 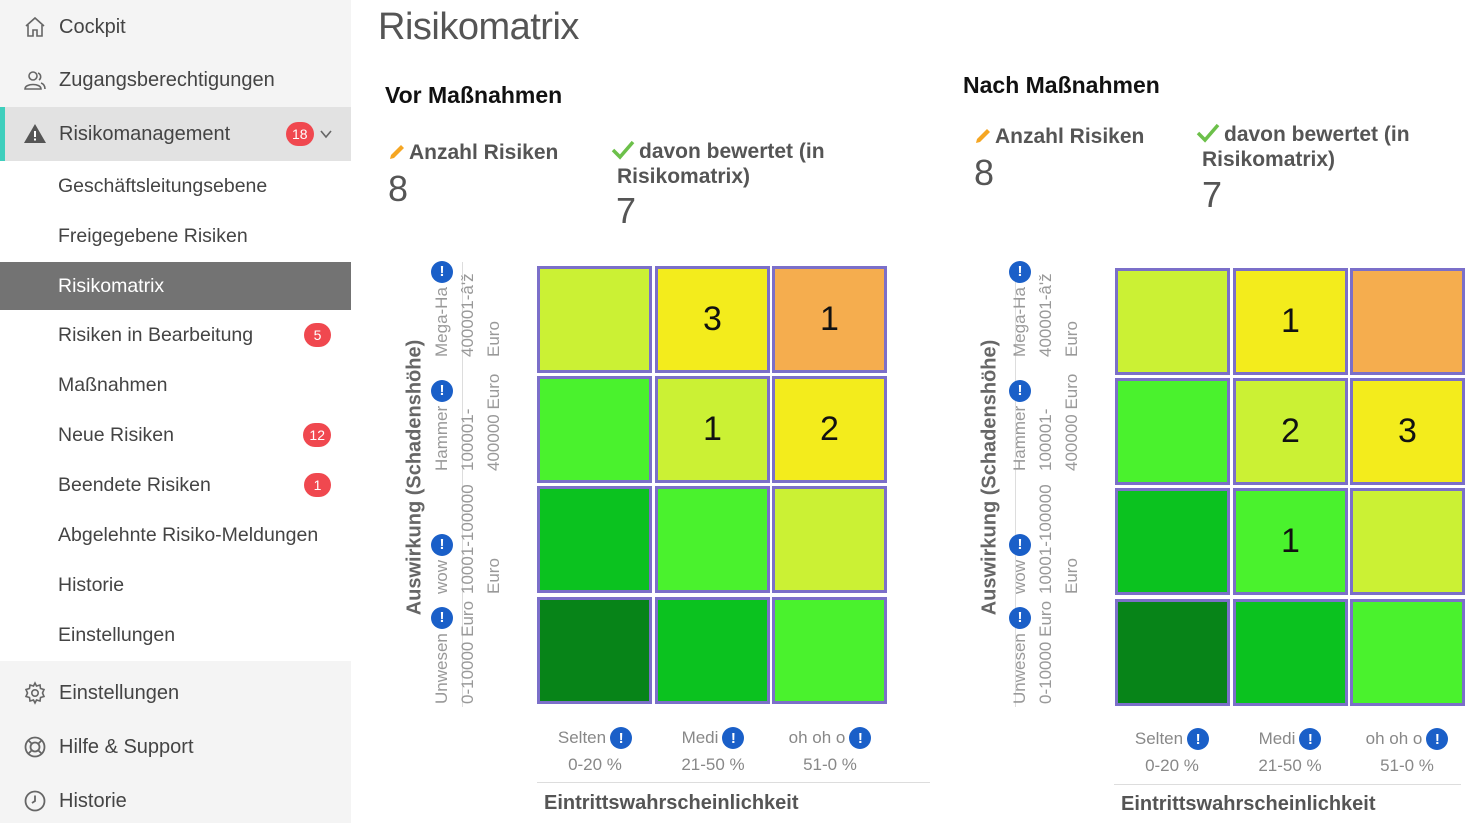 I want to click on x-col-label: Medi! 21-50 %, so click(x=713, y=750).